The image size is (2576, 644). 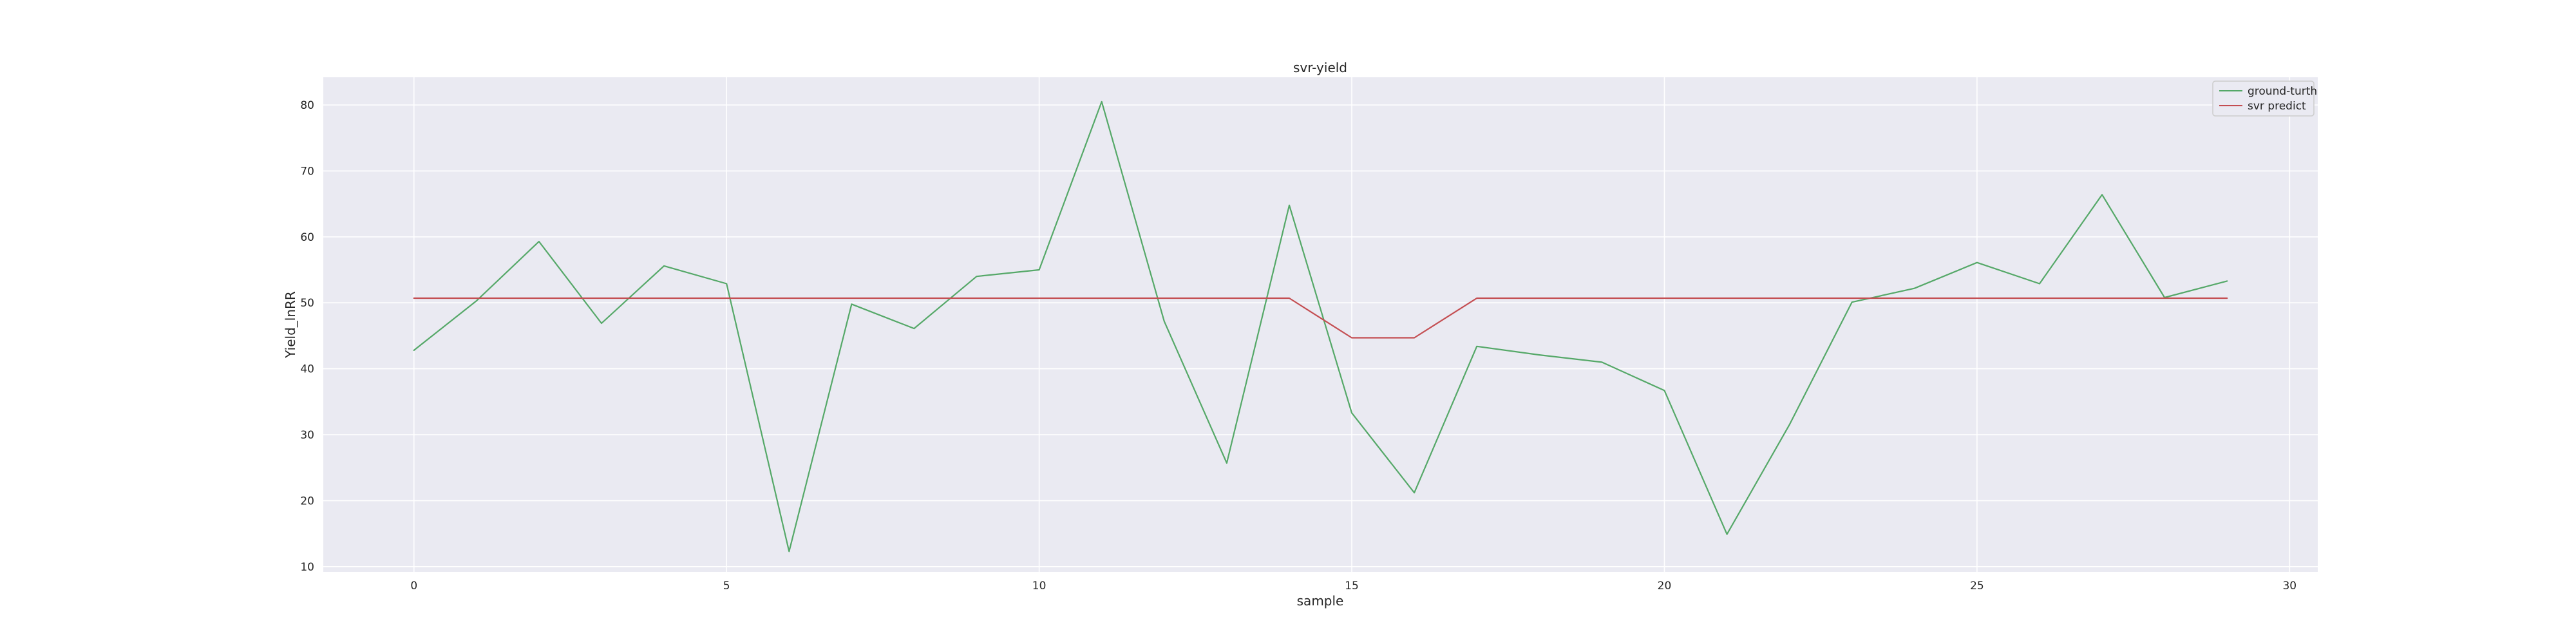 I want to click on y-tick-label: 30, so click(x=307, y=435).